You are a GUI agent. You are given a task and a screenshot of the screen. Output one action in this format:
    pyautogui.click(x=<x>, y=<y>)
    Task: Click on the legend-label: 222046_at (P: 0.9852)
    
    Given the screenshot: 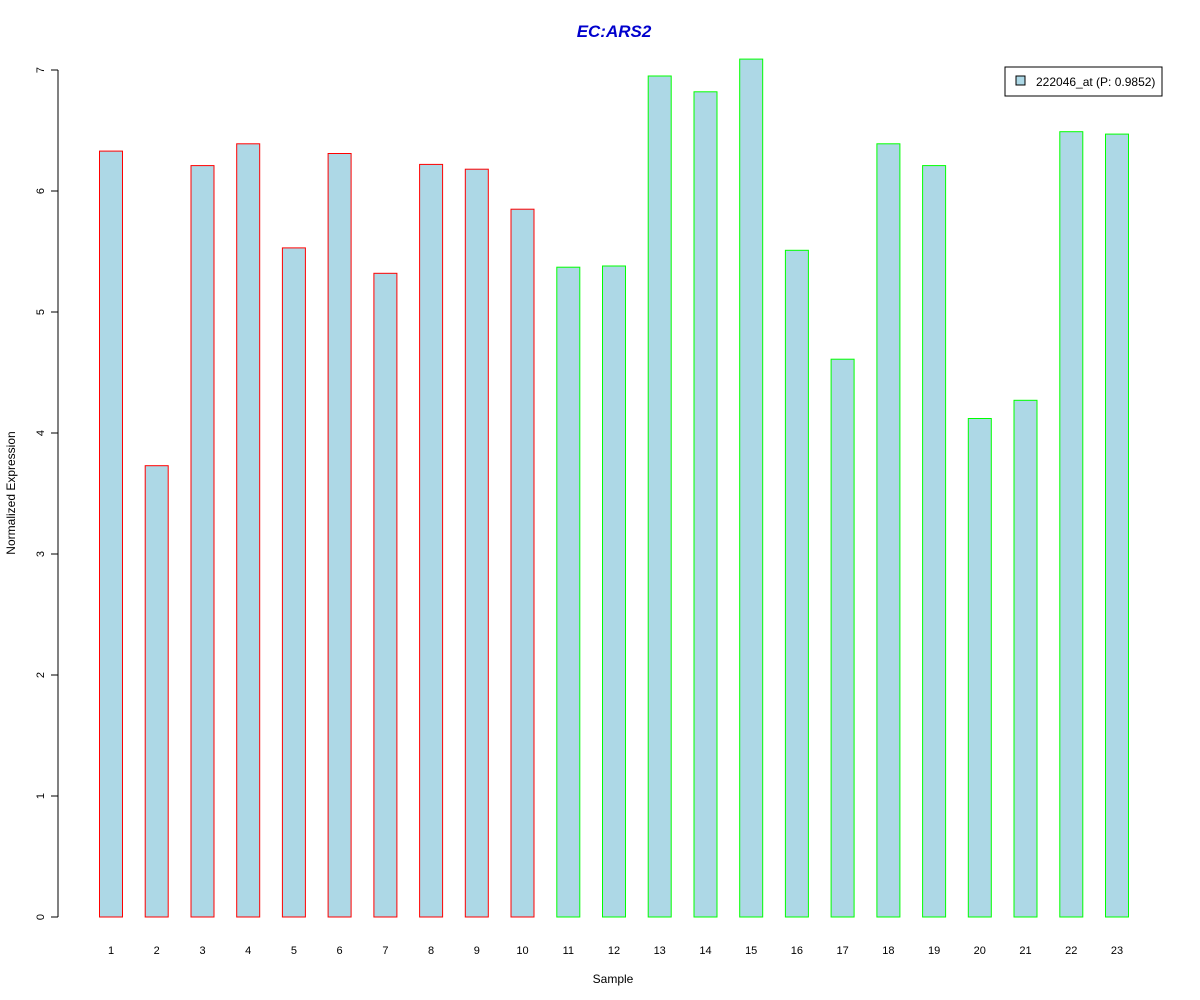 What is the action you would take?
    pyautogui.click(x=1095, y=82)
    